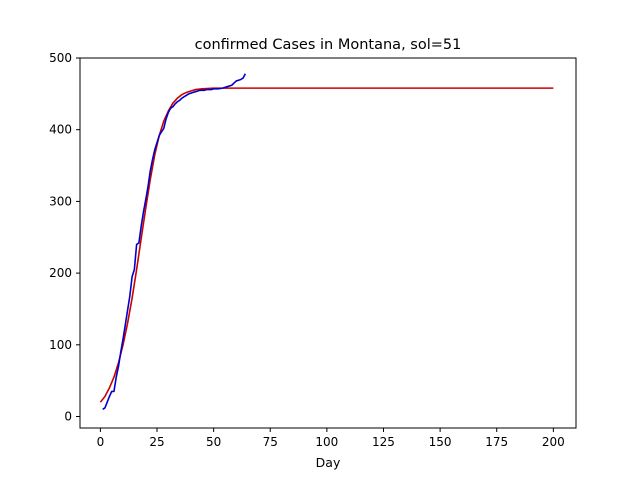 The image size is (640, 480). I want to click on x-tick-label: 50, so click(213, 442).